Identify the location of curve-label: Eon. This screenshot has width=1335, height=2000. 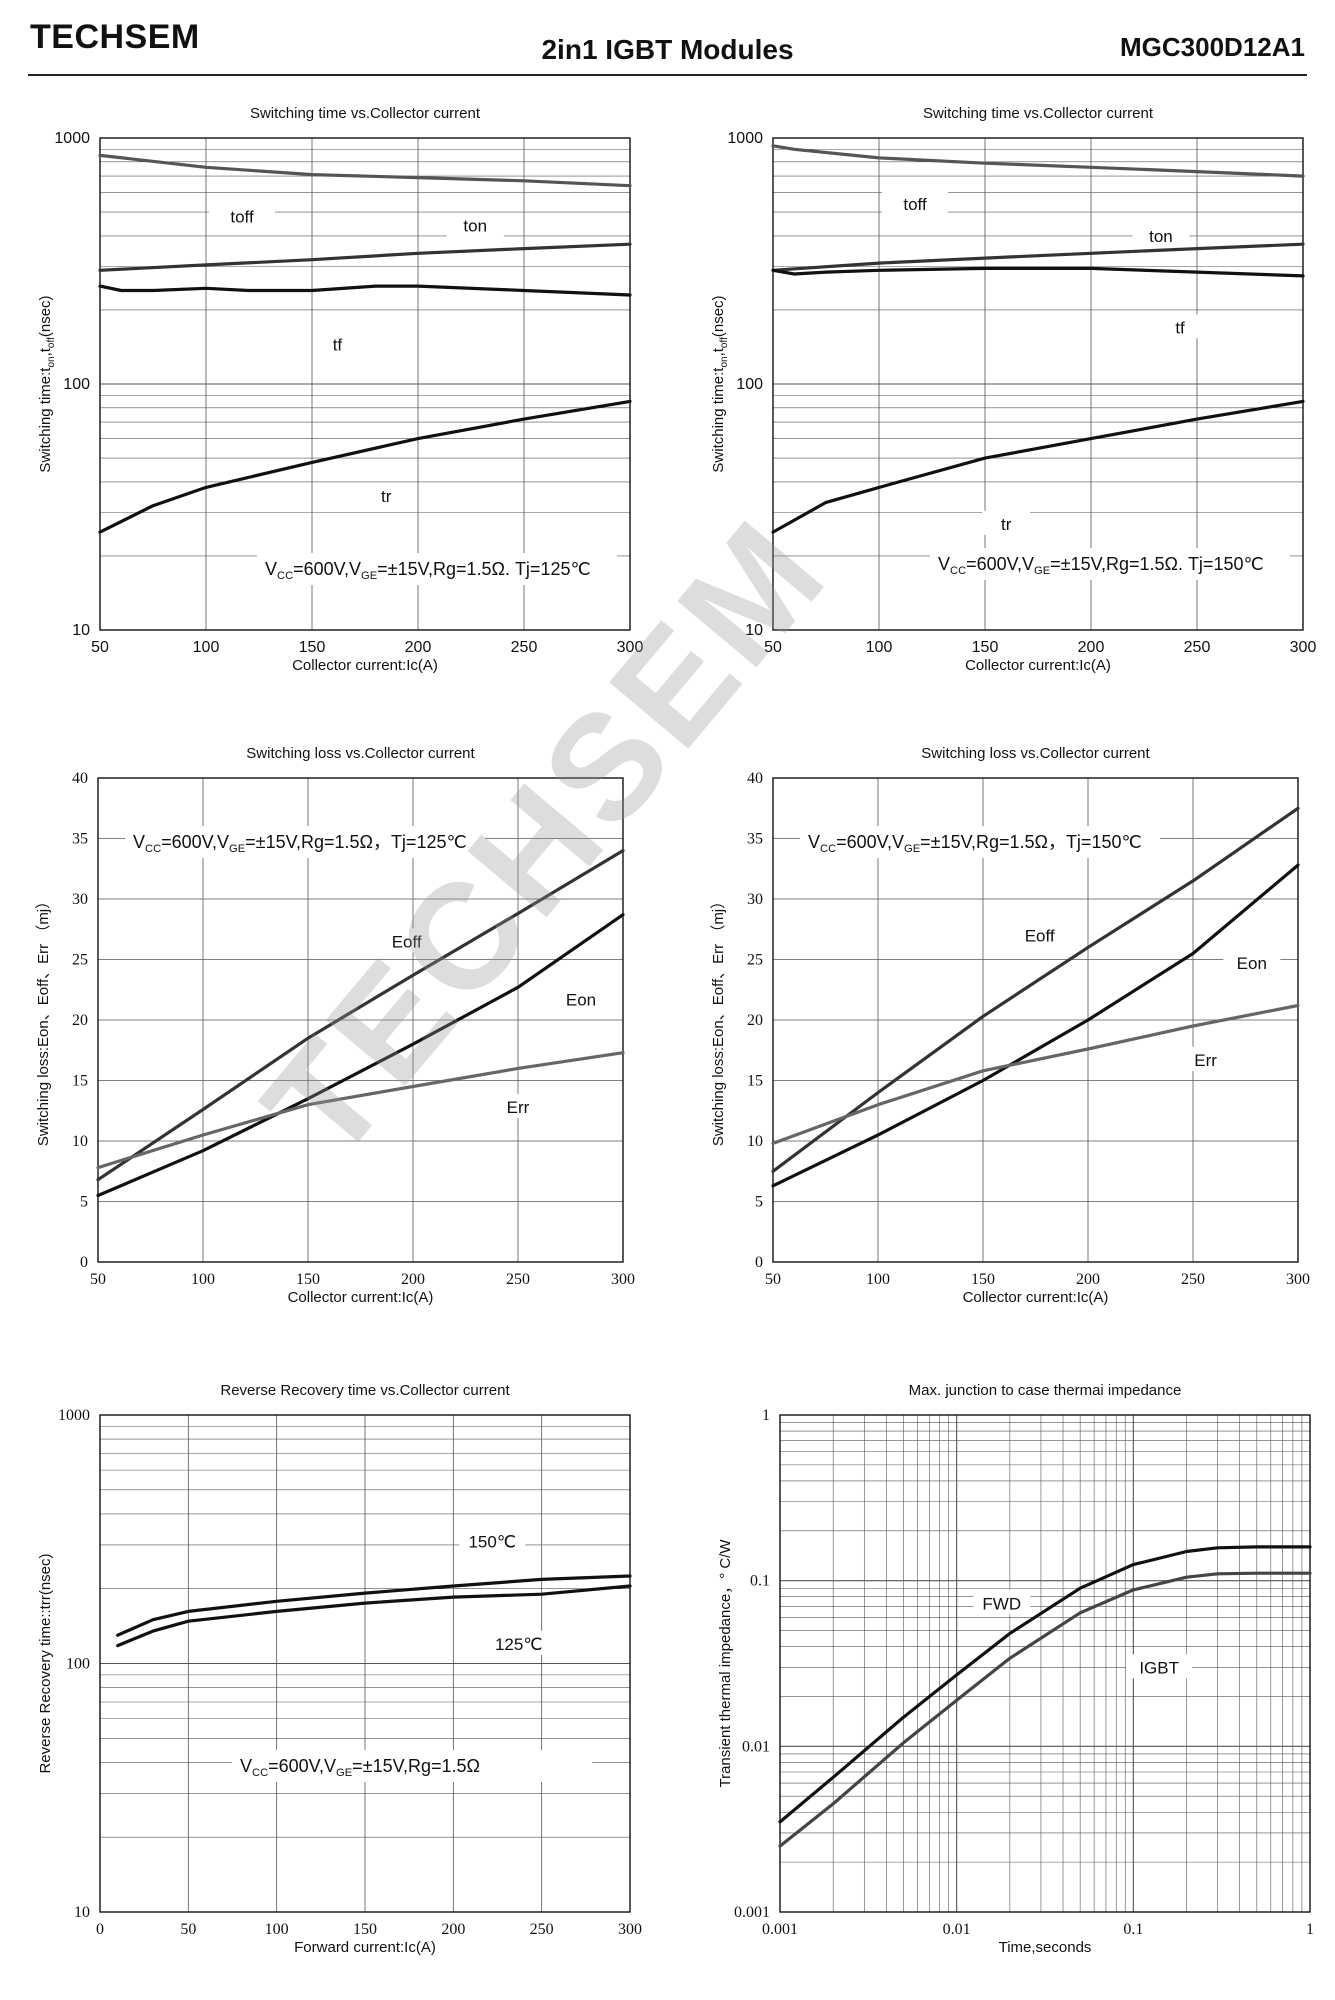
(581, 999).